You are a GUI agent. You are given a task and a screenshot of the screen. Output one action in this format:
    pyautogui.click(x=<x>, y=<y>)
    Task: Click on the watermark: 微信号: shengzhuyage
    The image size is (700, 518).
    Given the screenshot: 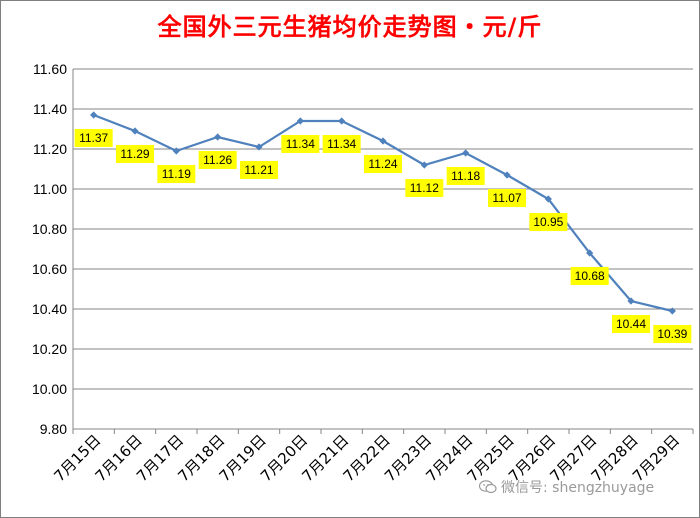 What is the action you would take?
    pyautogui.click(x=566, y=487)
    